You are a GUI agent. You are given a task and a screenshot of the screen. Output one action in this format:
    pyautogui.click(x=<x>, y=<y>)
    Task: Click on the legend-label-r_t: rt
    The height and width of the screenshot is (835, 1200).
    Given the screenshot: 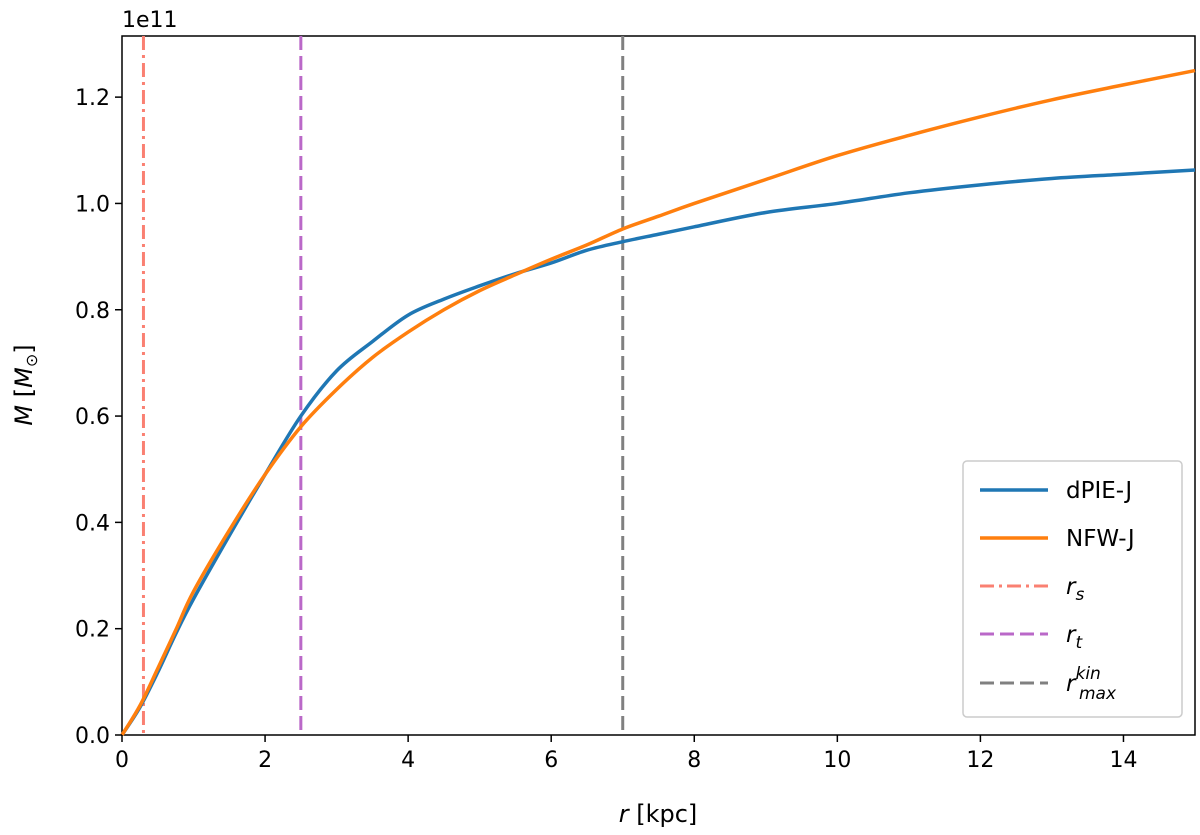 What is the action you would take?
    pyautogui.click(x=1074, y=637)
    